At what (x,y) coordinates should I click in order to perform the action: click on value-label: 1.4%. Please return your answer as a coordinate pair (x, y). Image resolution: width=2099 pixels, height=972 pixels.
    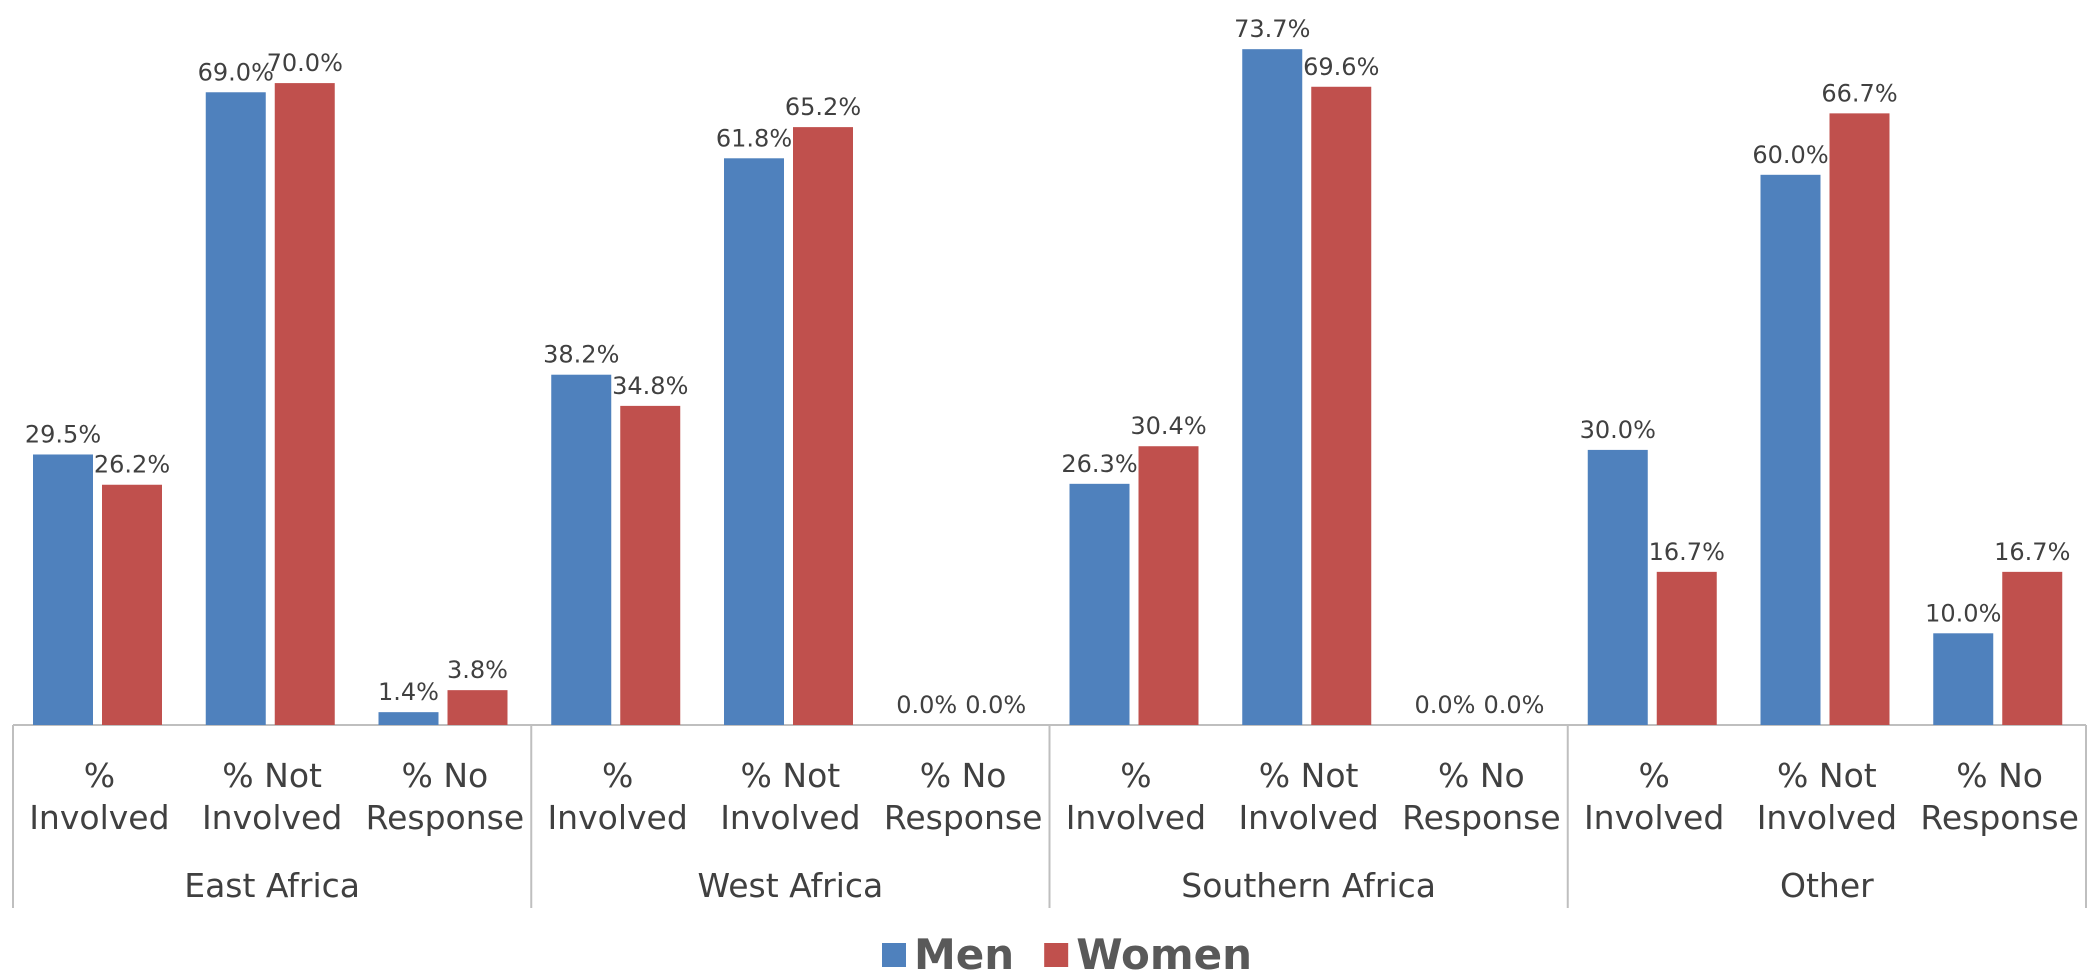
    Looking at the image, I should click on (408, 692).